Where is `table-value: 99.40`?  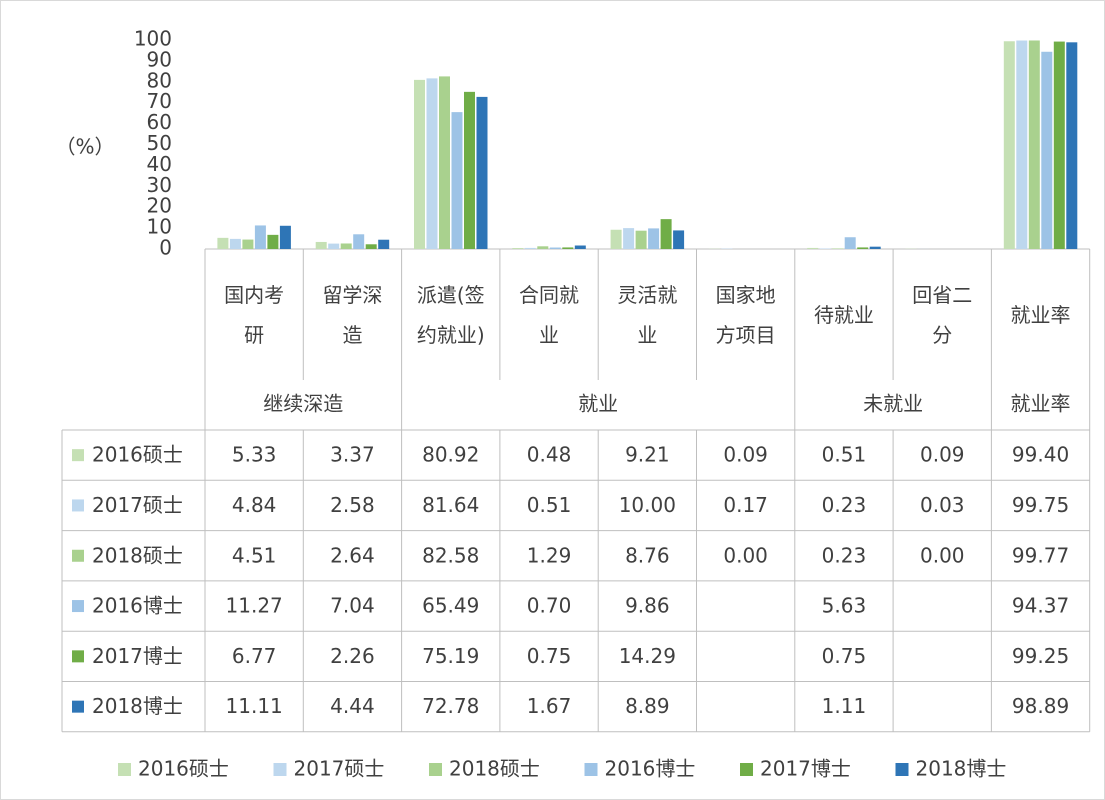
table-value: 99.40 is located at coordinates (1040, 455).